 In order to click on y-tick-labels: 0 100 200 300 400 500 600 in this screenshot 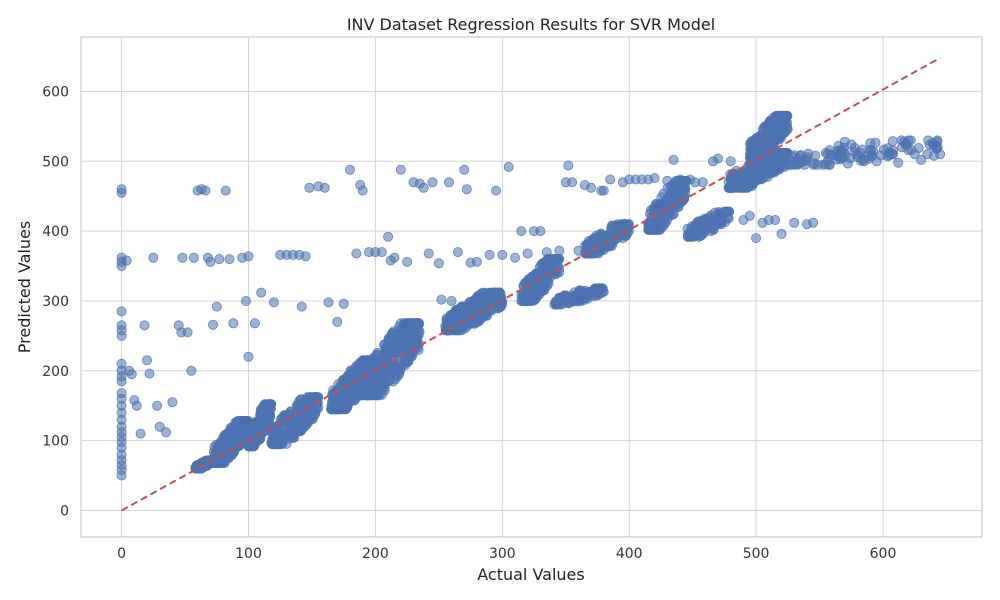, I will do `click(55, 301)`.